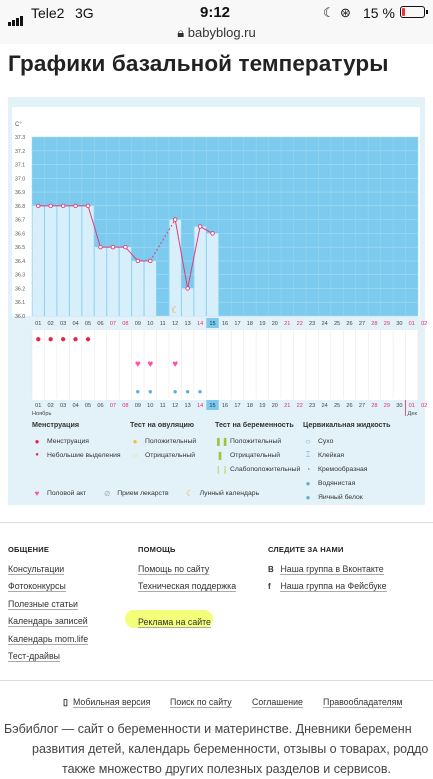 The width and height of the screenshot is (433, 779). What do you see at coordinates (84, 13) in the screenshot?
I see `network-label: 3G` at bounding box center [84, 13].